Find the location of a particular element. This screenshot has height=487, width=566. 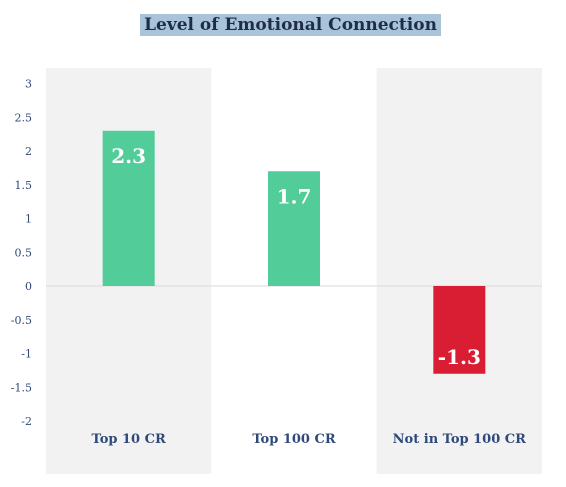

x-category-label: Not in Top 100 CR is located at coordinates (459, 439).